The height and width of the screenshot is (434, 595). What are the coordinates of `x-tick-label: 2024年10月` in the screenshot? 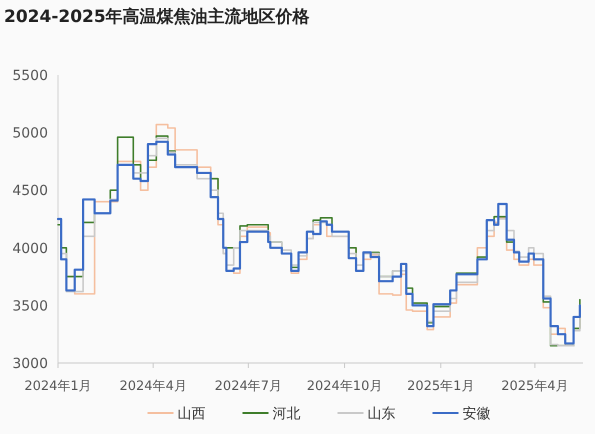 It's located at (344, 386).